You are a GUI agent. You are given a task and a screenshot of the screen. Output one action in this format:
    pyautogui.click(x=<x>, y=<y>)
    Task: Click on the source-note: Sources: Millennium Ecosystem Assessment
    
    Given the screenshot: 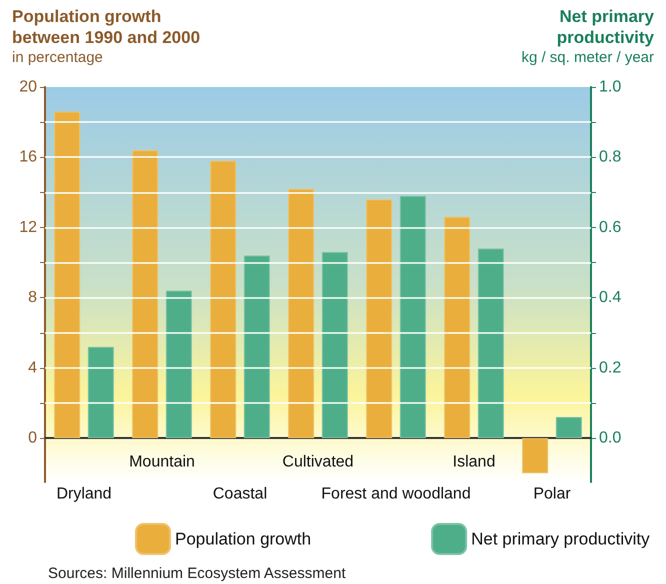 What is the action you would take?
    pyautogui.click(x=197, y=573)
    